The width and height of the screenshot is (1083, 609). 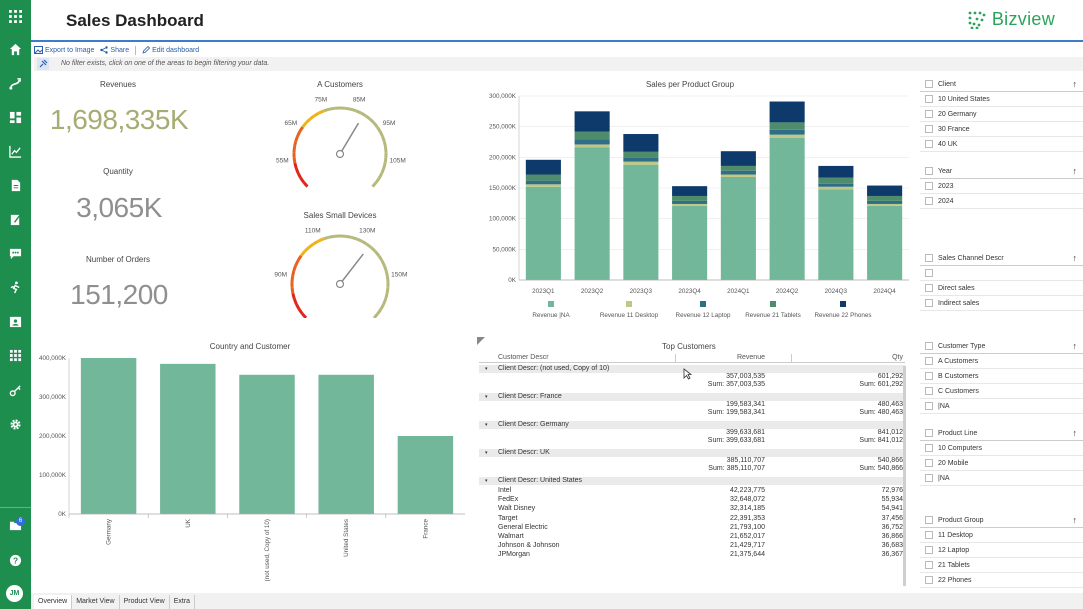 I want to click on table-scrollbar, so click(x=904, y=476).